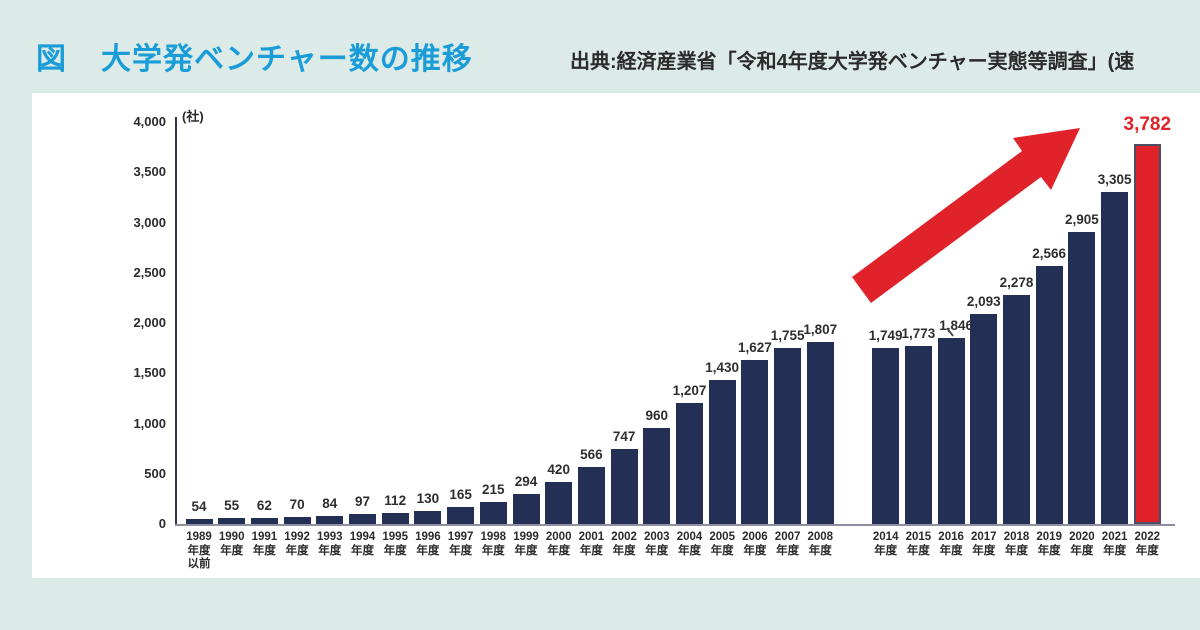 The image size is (1200, 630). Describe the element at coordinates (330, 519) in the screenshot. I see `bar-1993` at that location.